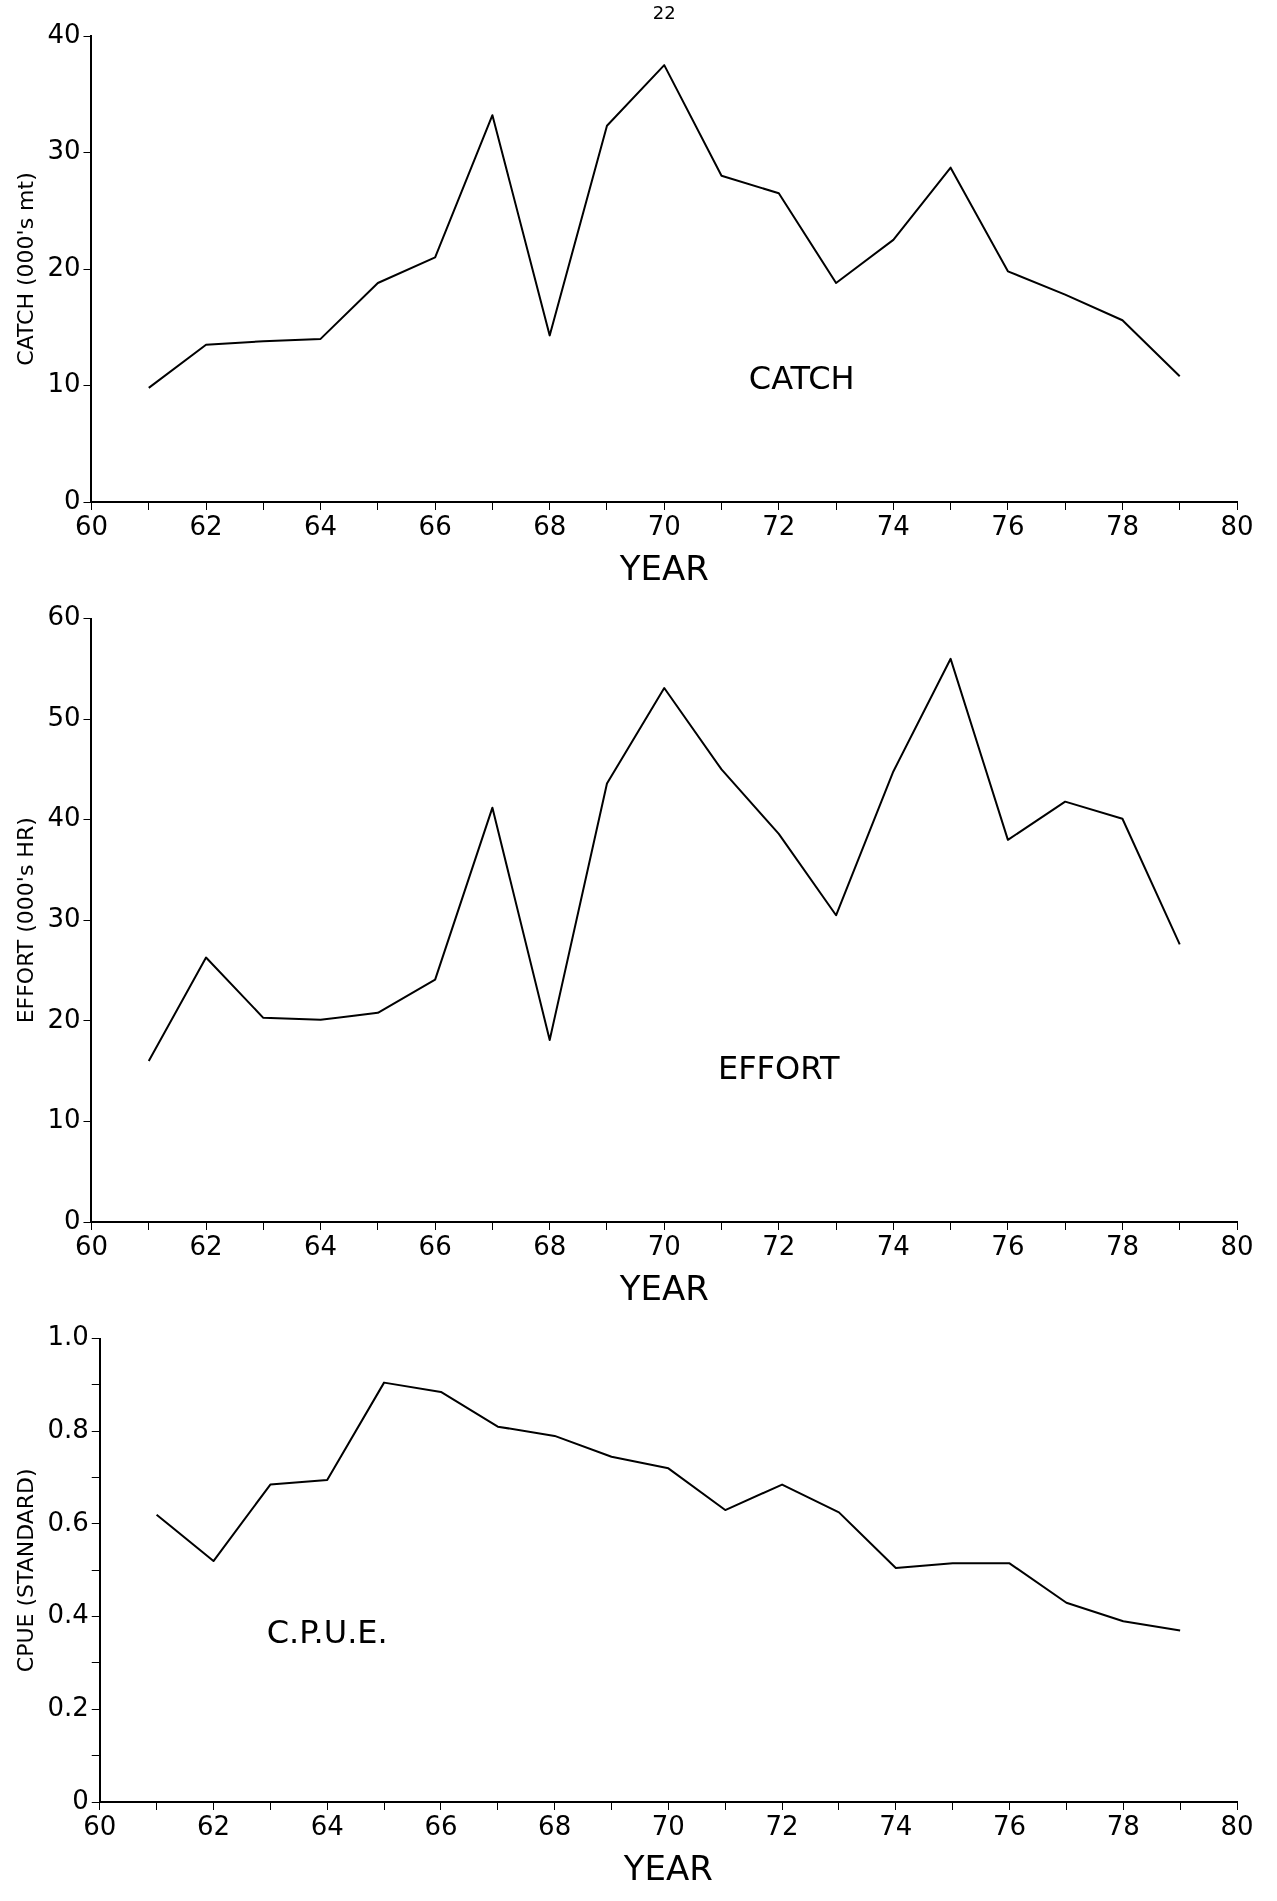 The image size is (1277, 1901). I want to click on y-tick-label: 0.4, so click(68, 1614).